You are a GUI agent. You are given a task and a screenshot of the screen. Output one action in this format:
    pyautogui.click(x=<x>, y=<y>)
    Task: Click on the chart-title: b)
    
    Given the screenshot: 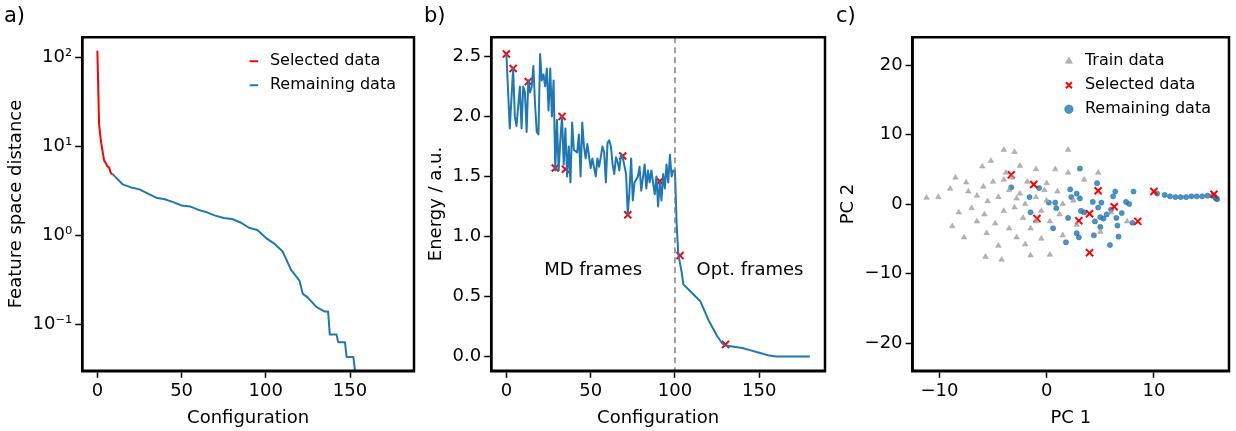 What is the action you would take?
    pyautogui.click(x=435, y=15)
    